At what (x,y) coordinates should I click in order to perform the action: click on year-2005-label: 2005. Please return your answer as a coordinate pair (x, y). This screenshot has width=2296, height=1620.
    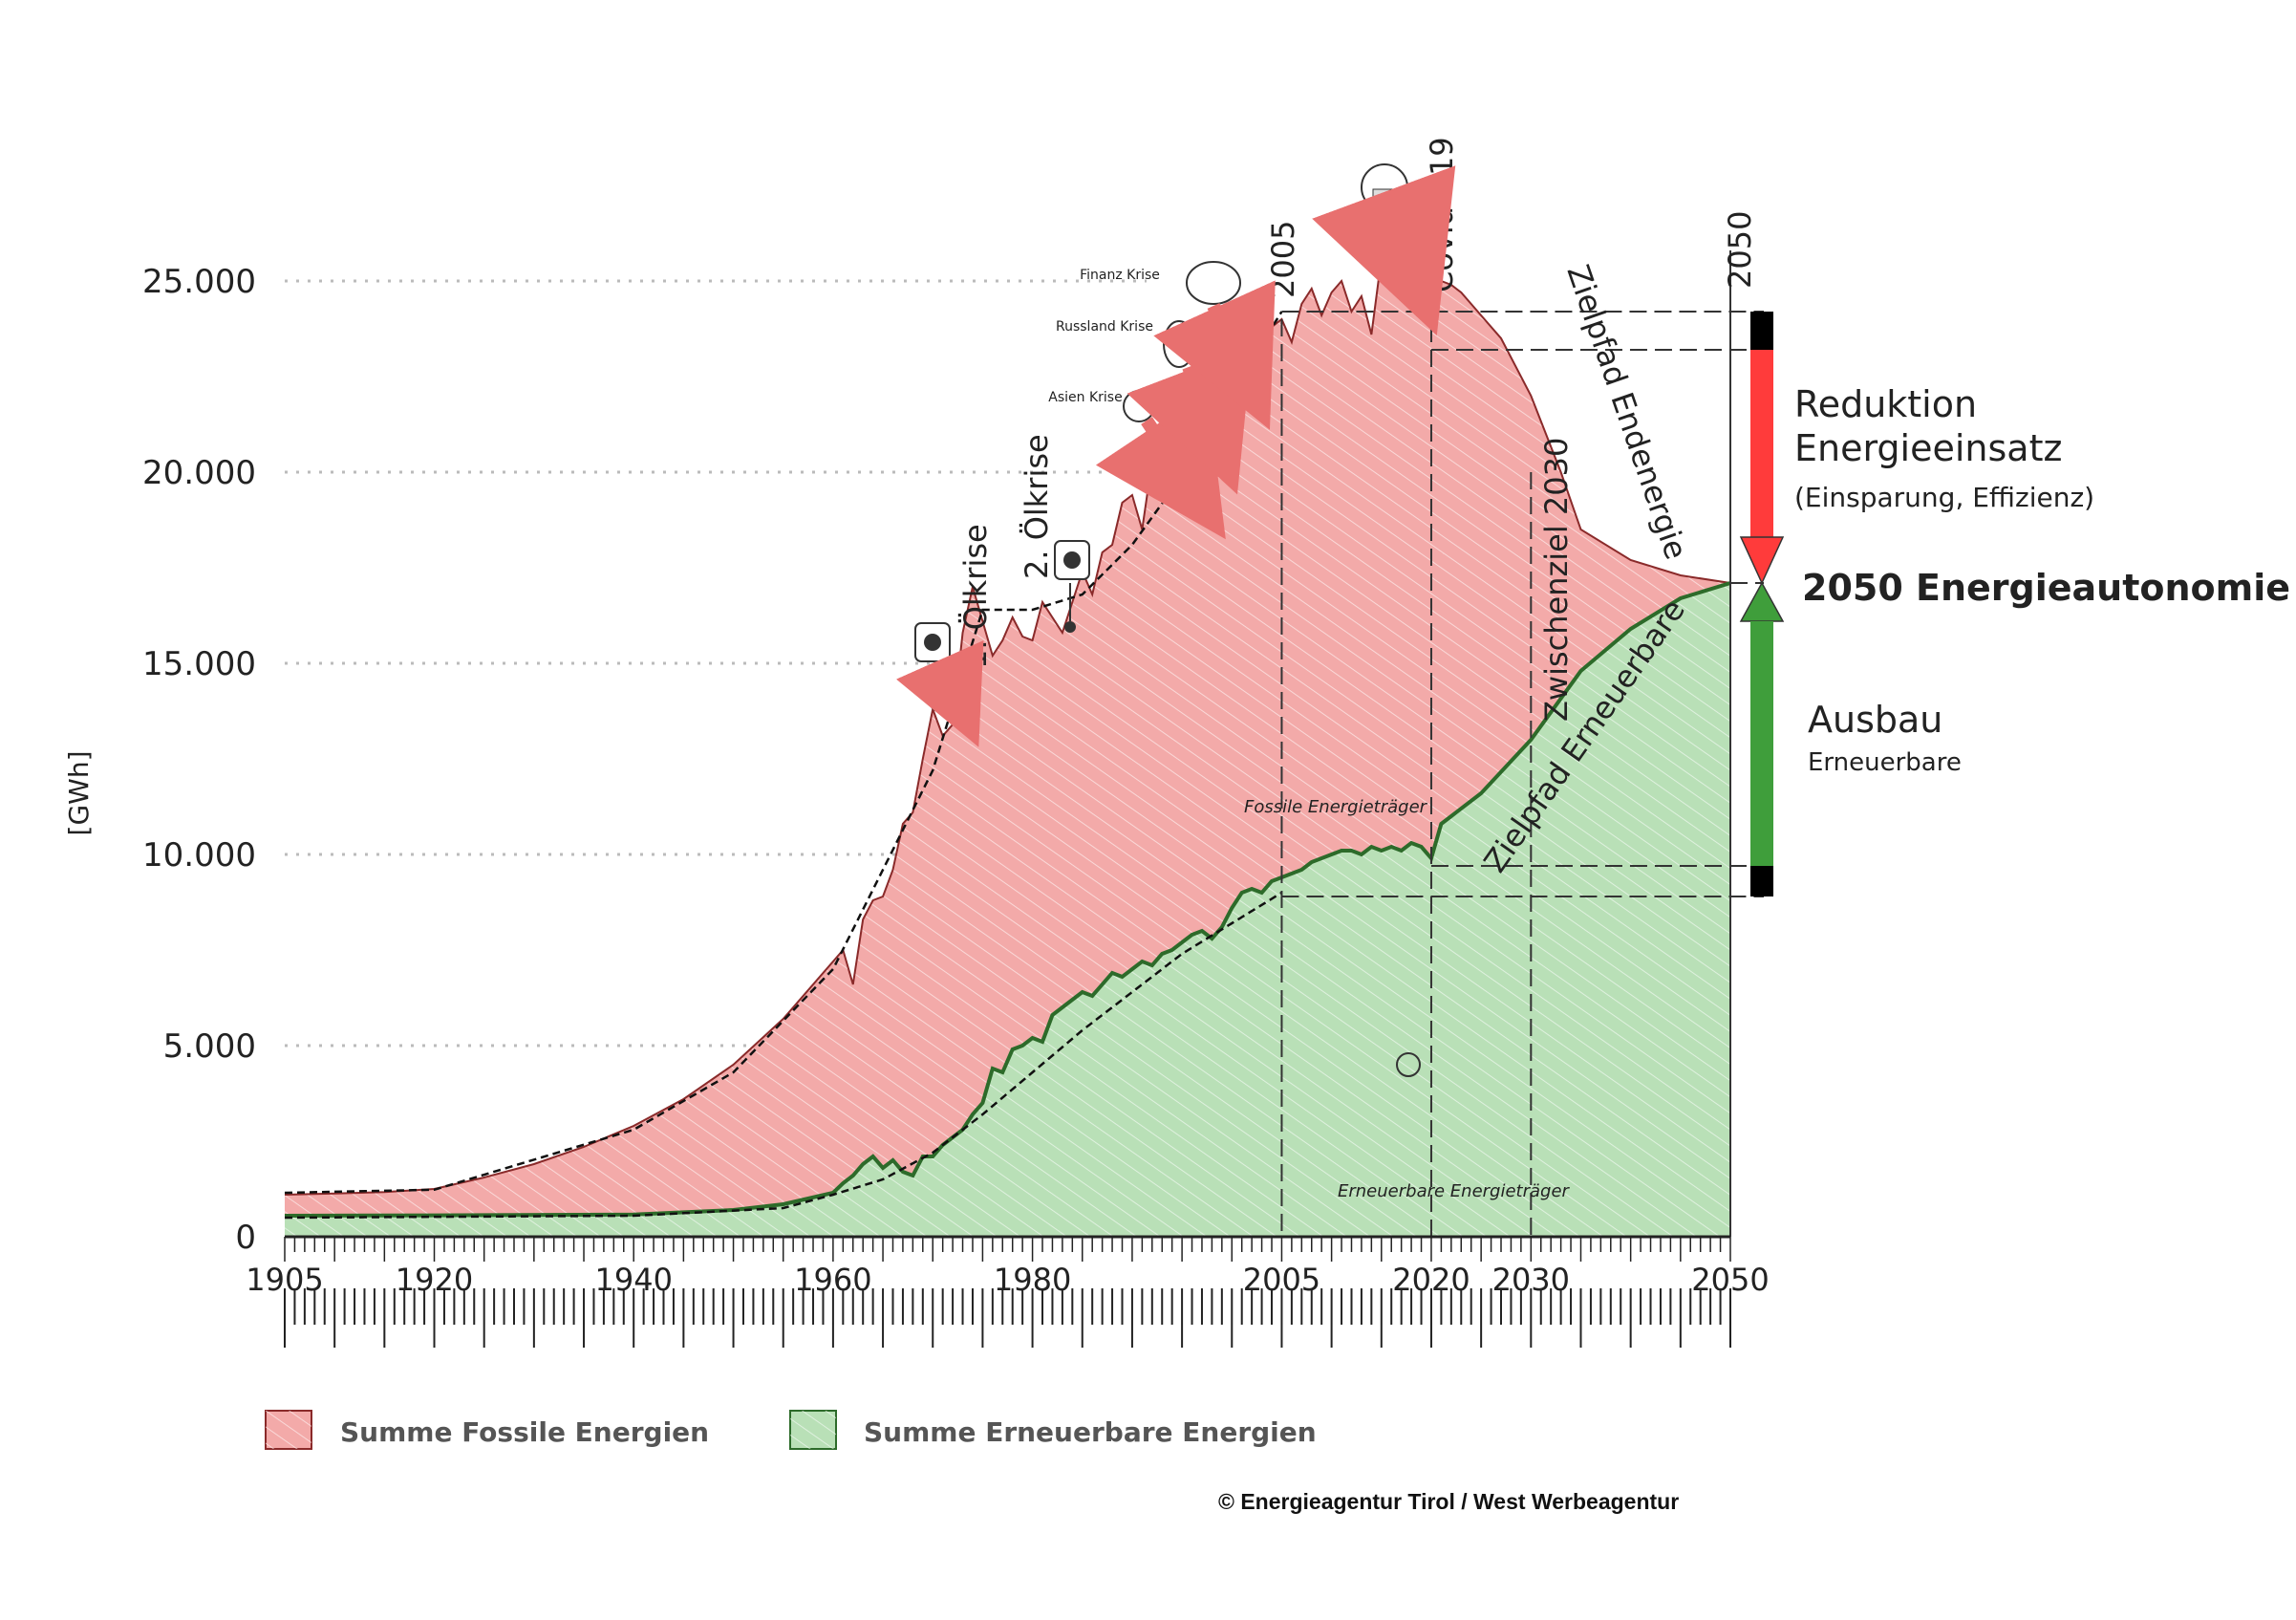
    Looking at the image, I should click on (1283, 259).